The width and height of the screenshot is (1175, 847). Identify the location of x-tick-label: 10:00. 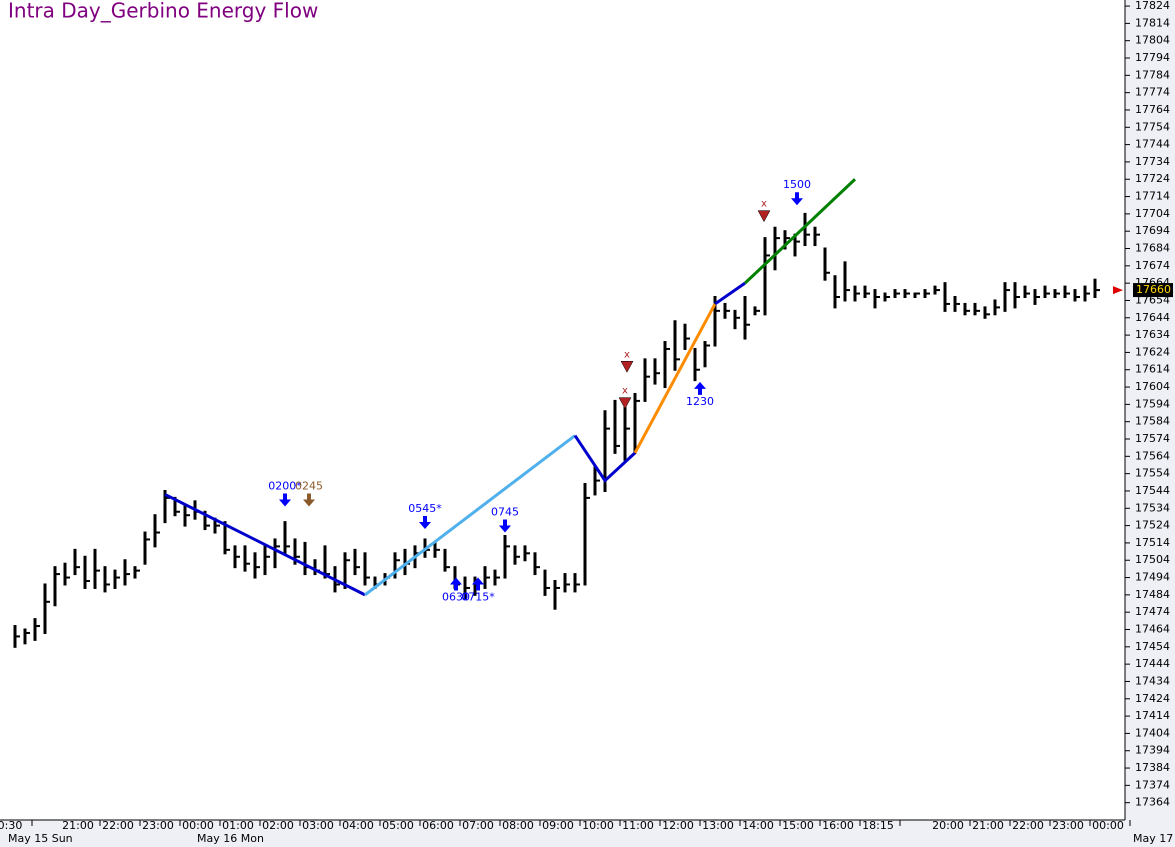
(598, 825).